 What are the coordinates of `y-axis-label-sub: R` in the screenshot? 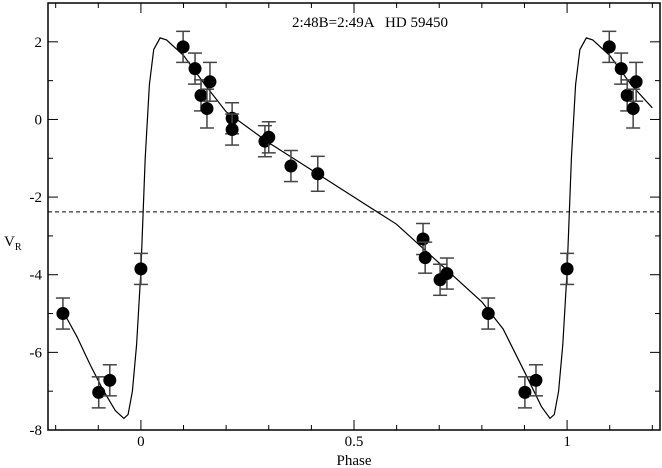 It's located at (18, 247).